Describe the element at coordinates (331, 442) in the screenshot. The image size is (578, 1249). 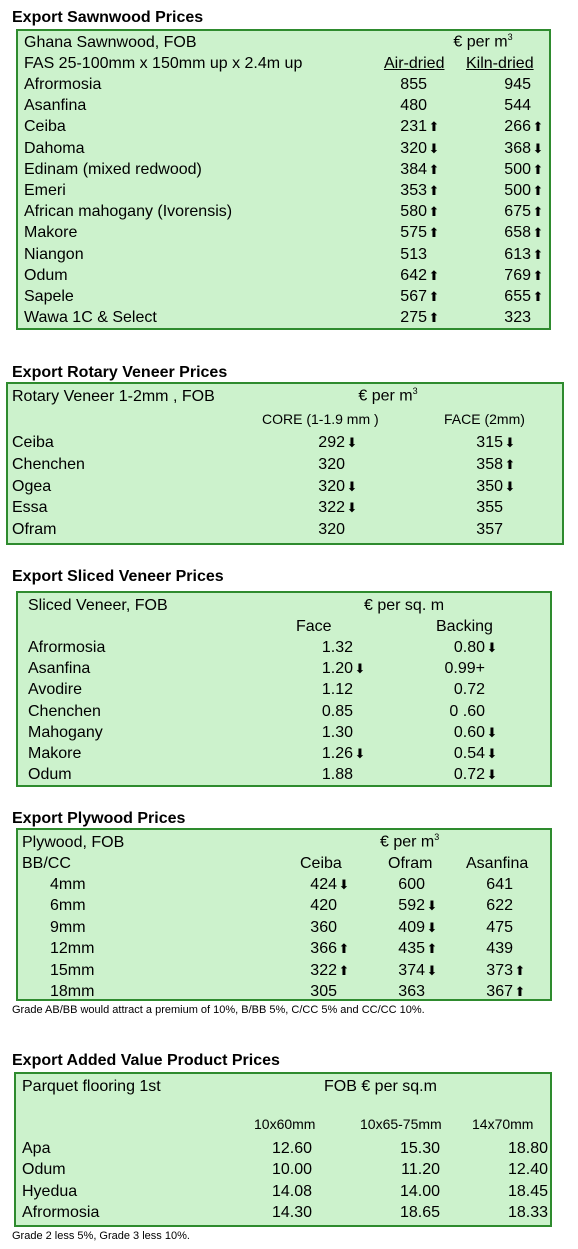
I see `price-value: 292` at that location.